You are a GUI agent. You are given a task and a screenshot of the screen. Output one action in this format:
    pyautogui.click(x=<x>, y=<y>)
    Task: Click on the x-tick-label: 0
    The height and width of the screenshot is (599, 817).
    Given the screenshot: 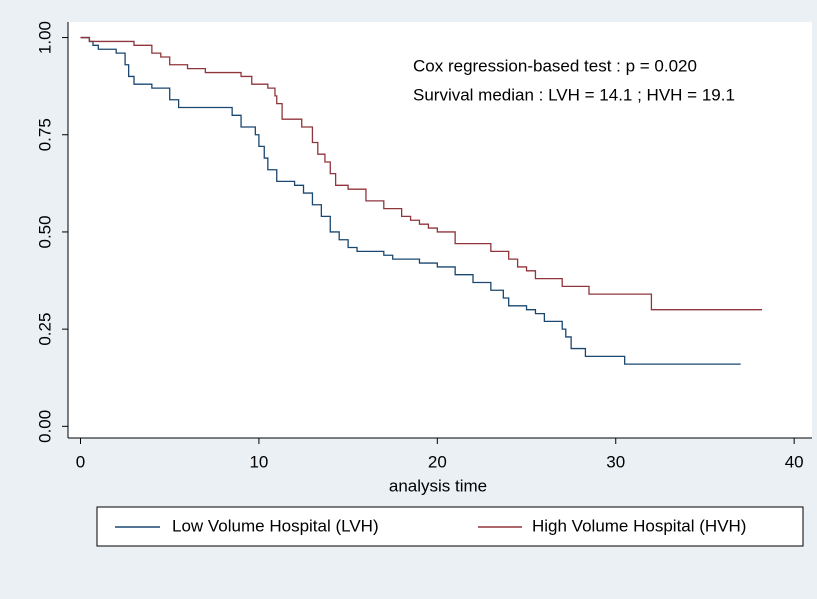 What is the action you would take?
    pyautogui.click(x=80, y=461)
    